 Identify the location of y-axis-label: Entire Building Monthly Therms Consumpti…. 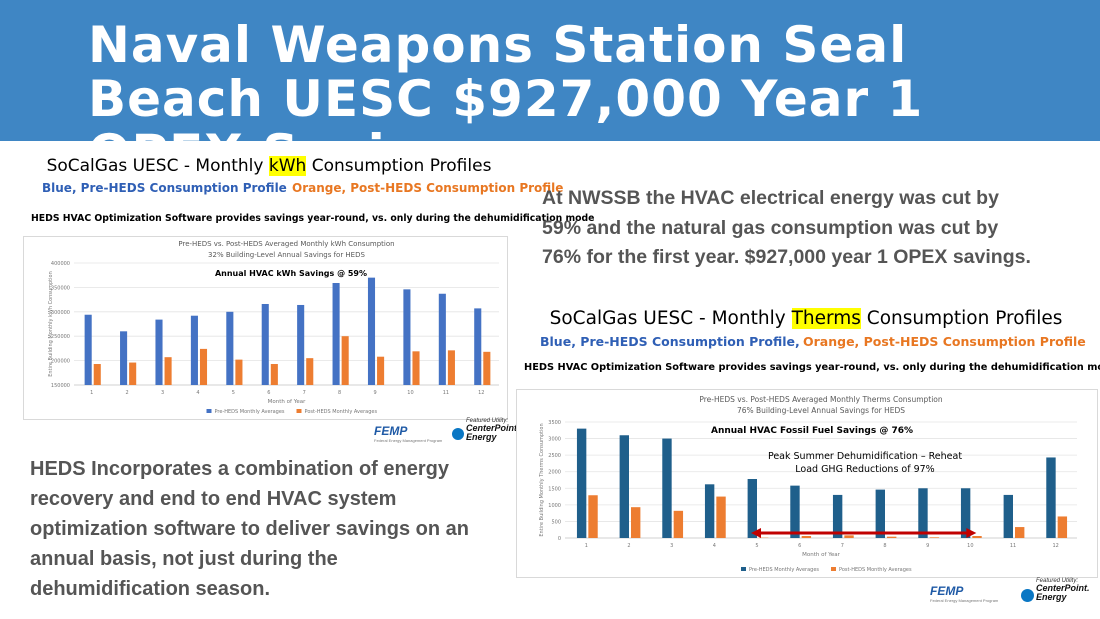
(542, 479).